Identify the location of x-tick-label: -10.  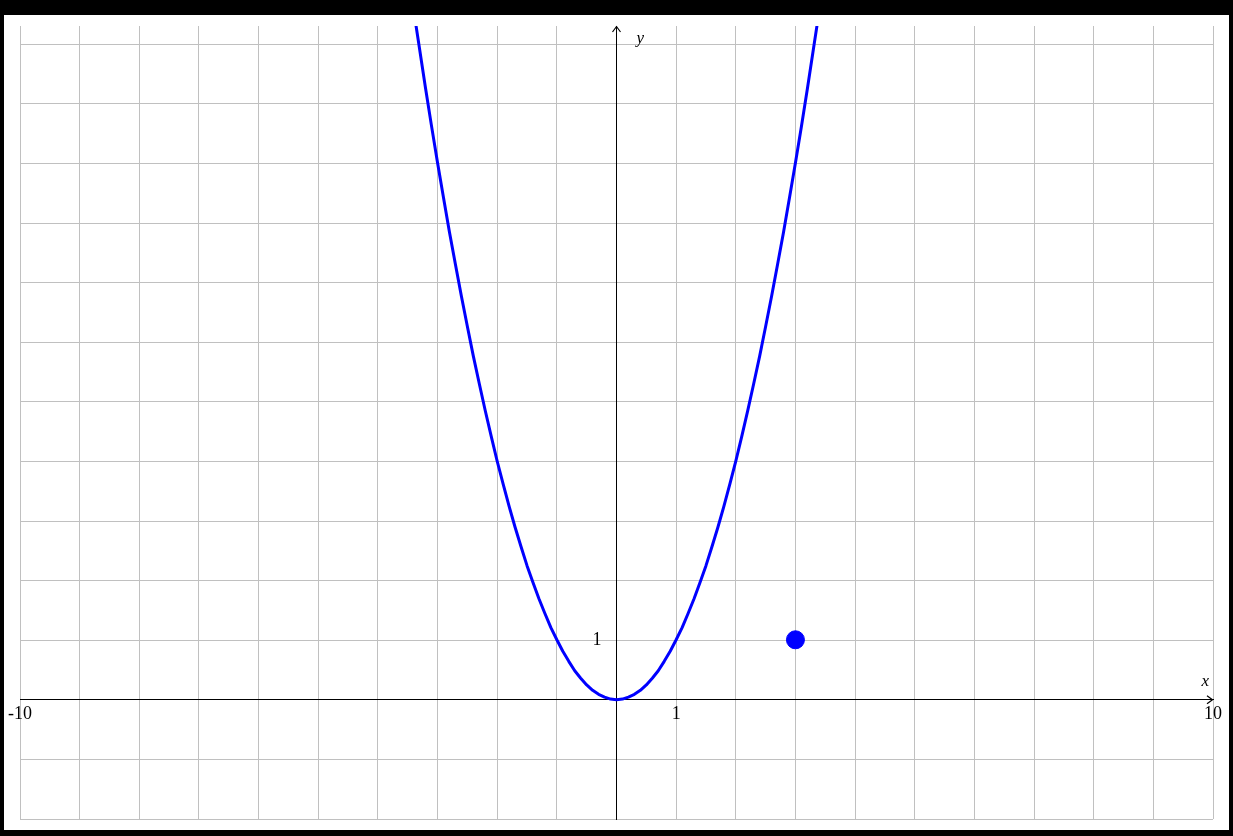
(20, 713).